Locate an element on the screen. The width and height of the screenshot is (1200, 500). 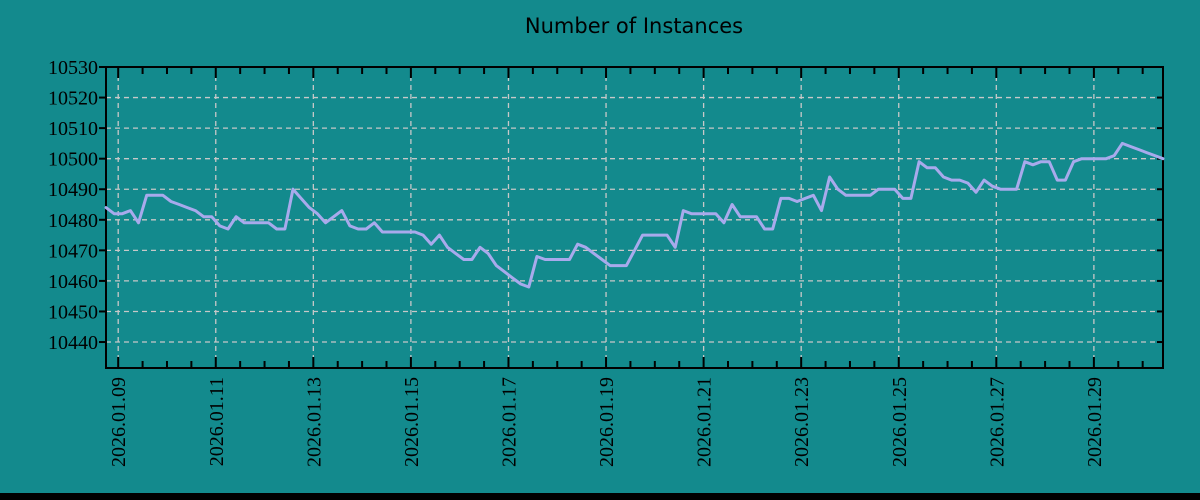
x-tick-label: 2026.01.11 is located at coordinates (217, 421).